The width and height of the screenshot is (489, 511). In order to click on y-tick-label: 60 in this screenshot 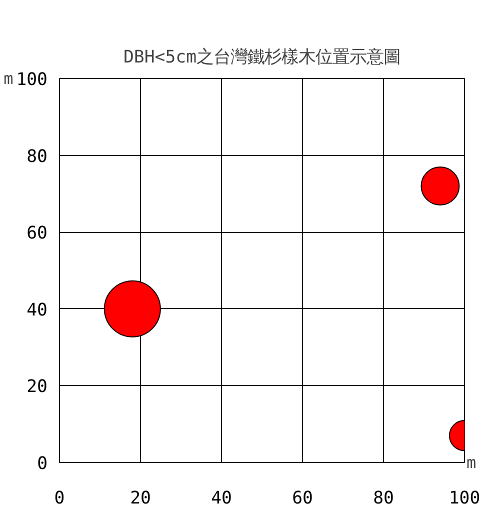, I will do `click(37, 234)`.